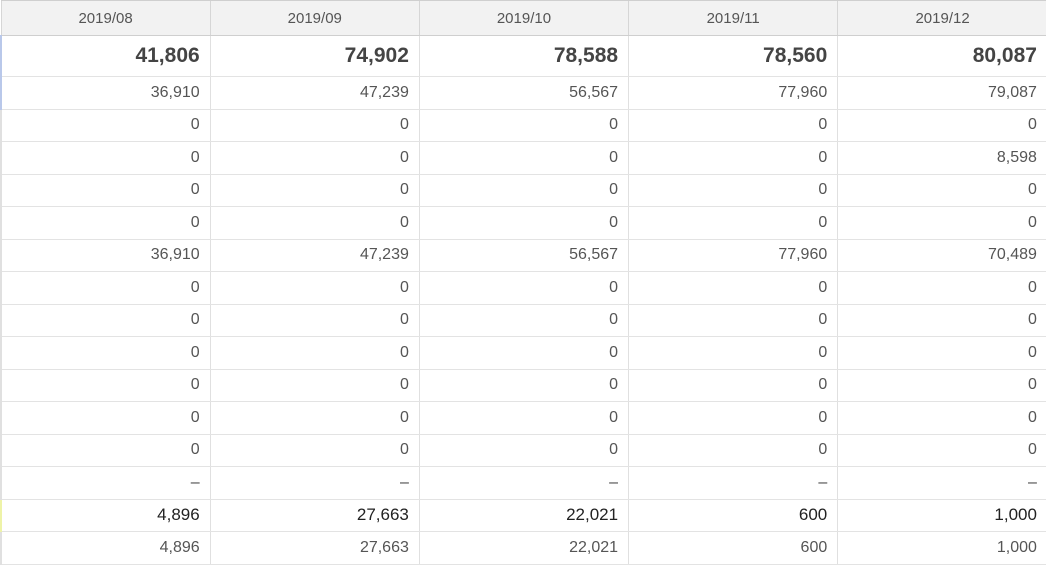 The width and height of the screenshot is (1046, 567). Describe the element at coordinates (941, 158) in the screenshot. I see `table-cell: 8,598` at that location.